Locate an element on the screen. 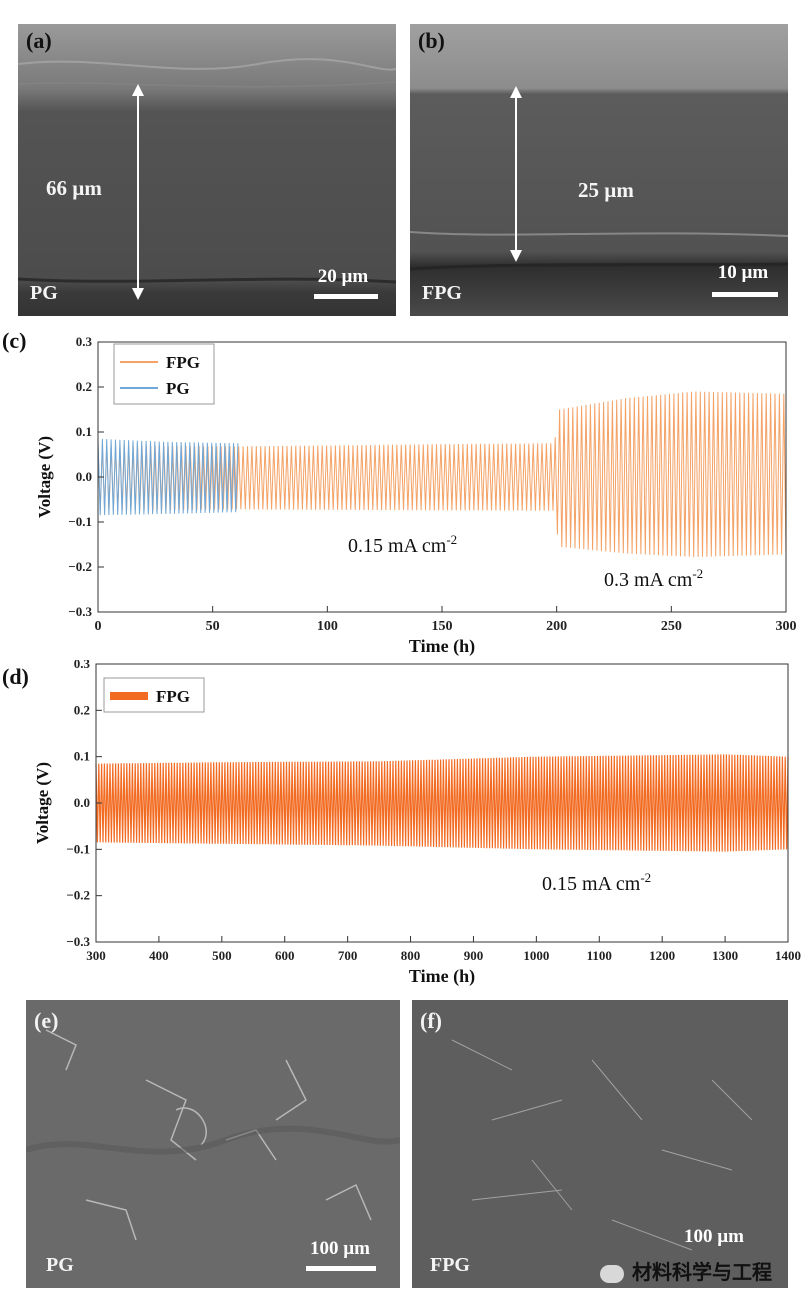 Image resolution: width=806 pixels, height=1304 pixels. sem-texture-a is located at coordinates (207, 170).